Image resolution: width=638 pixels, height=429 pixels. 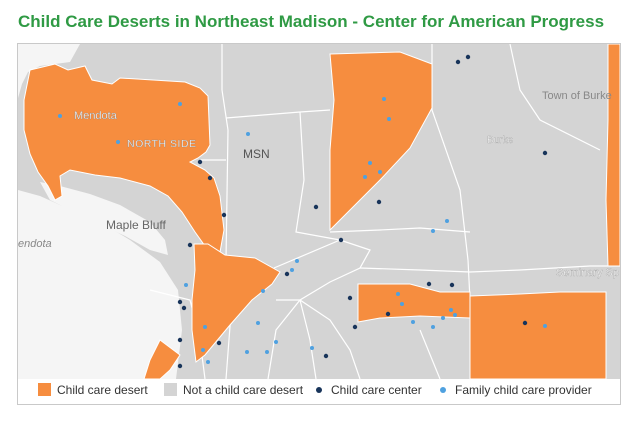 I want to click on legend-family-label: Family child care provider, so click(x=523, y=390).